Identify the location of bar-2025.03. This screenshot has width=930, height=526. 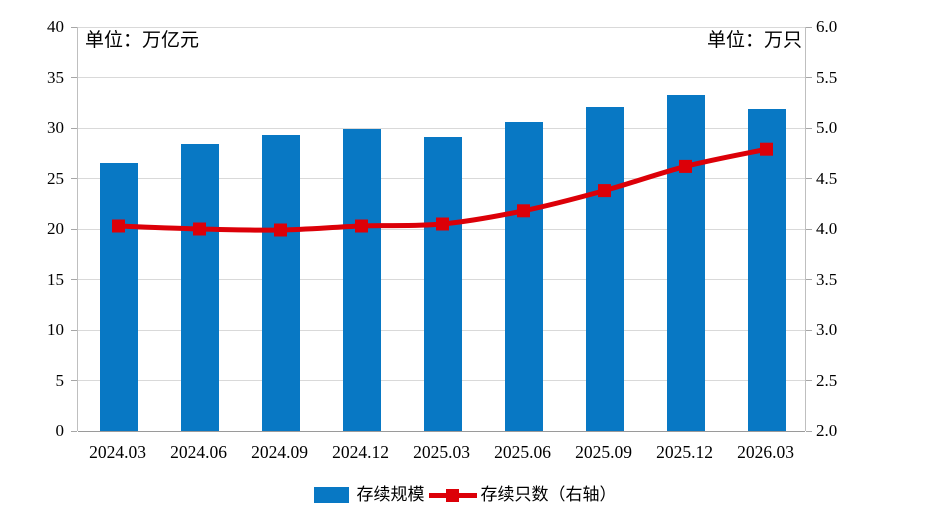
(442, 284).